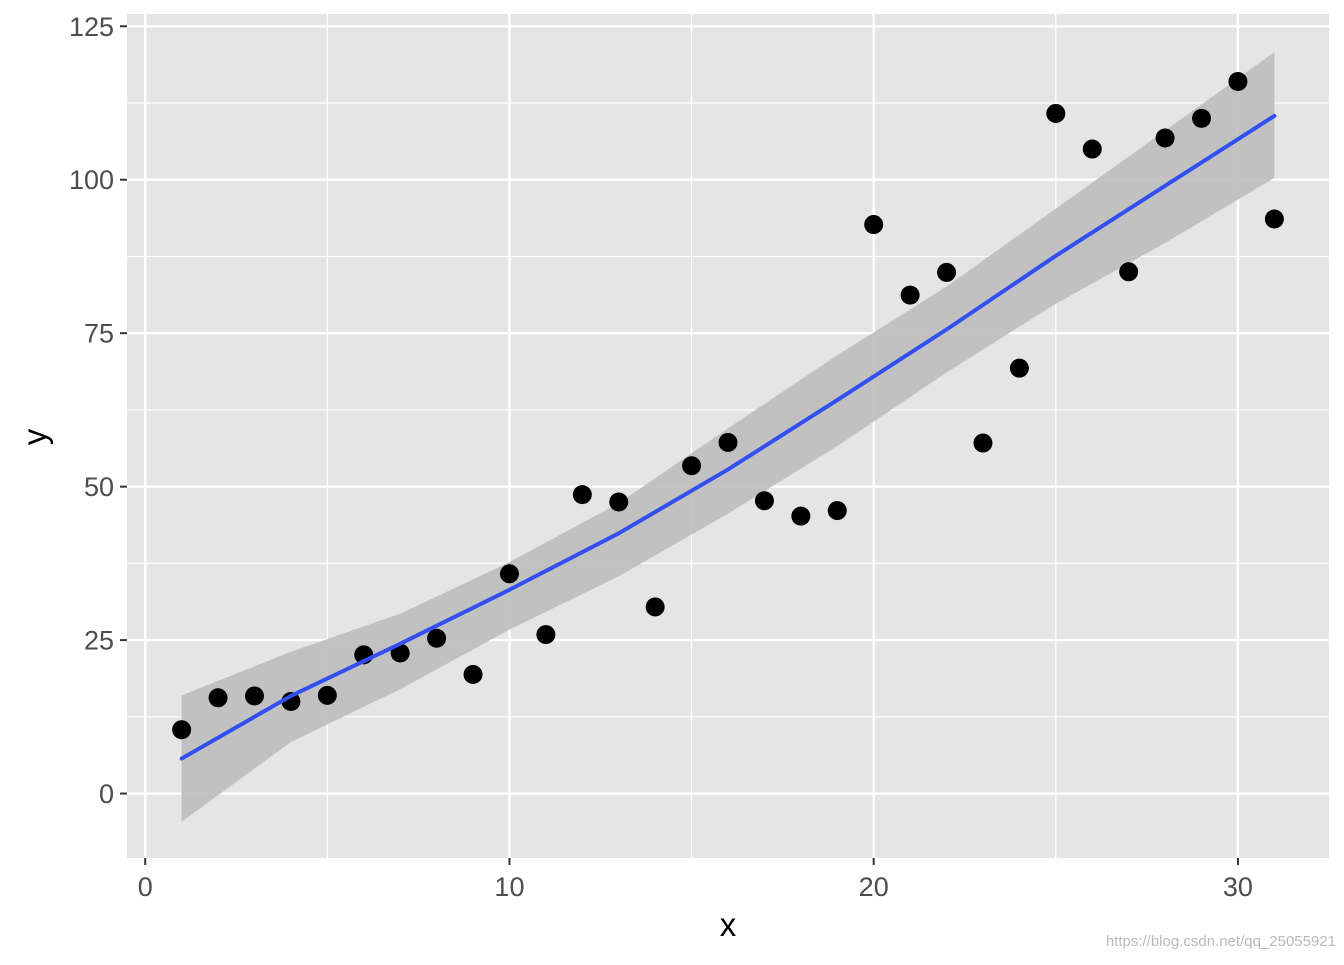 The image size is (1344, 965). Describe the element at coordinates (695, 880) in the screenshot. I see `x-axis-ticks: 0 10 20 30` at that location.